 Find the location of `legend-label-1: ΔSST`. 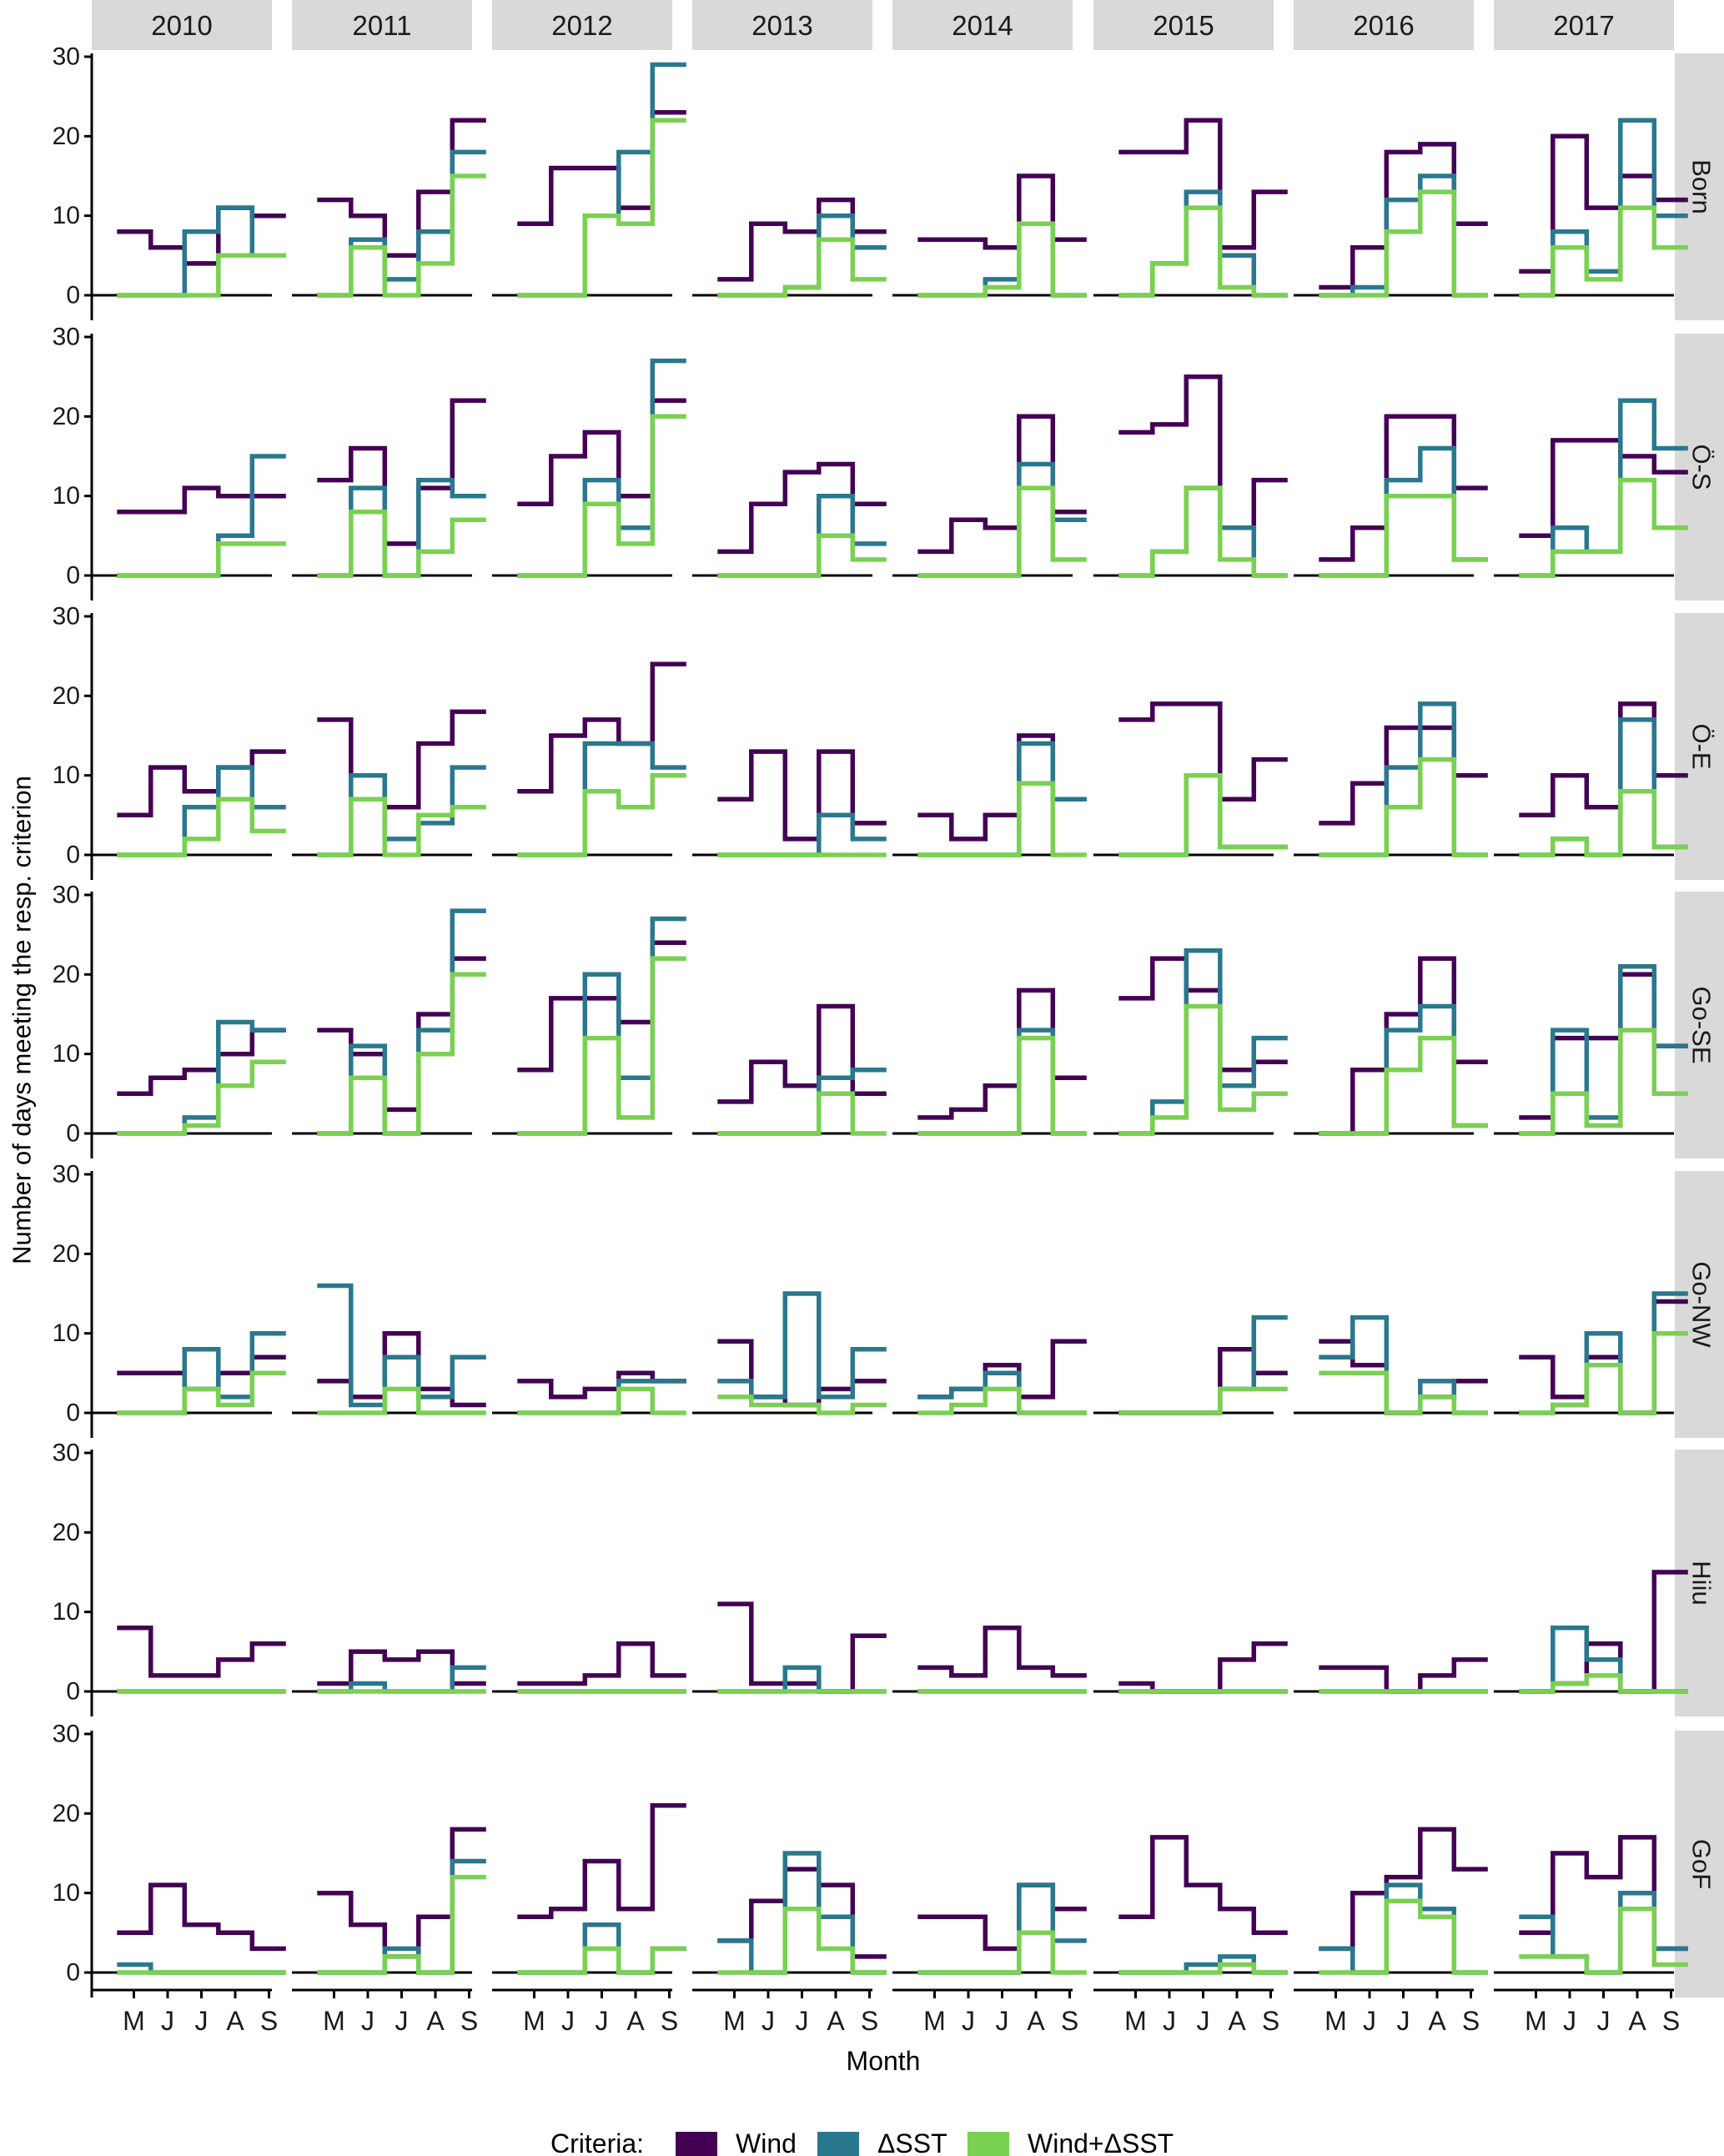

legend-label-1: ΔSST is located at coordinates (912, 2142).